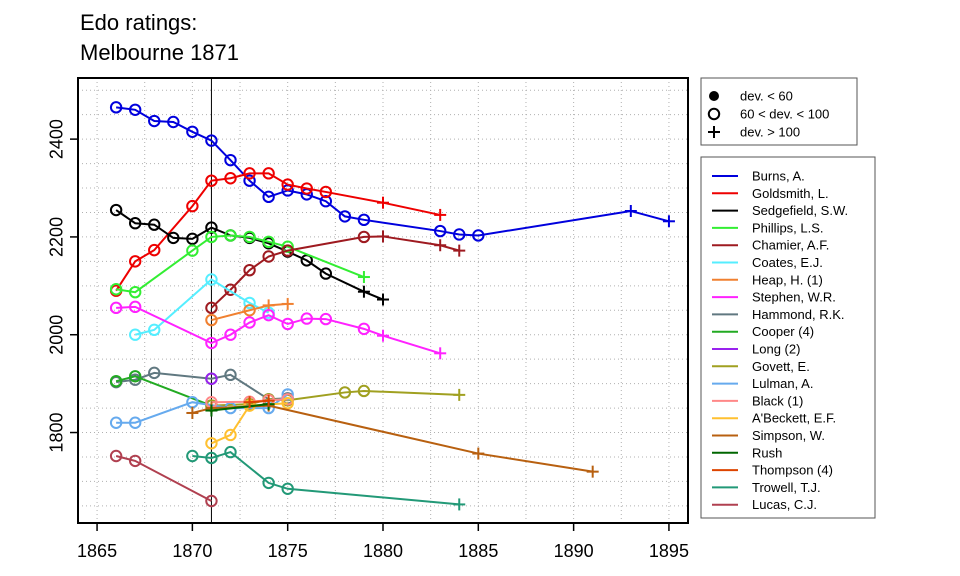 The width and height of the screenshot is (960, 576). I want to click on series-legend-label: Govett, E., so click(781, 366).